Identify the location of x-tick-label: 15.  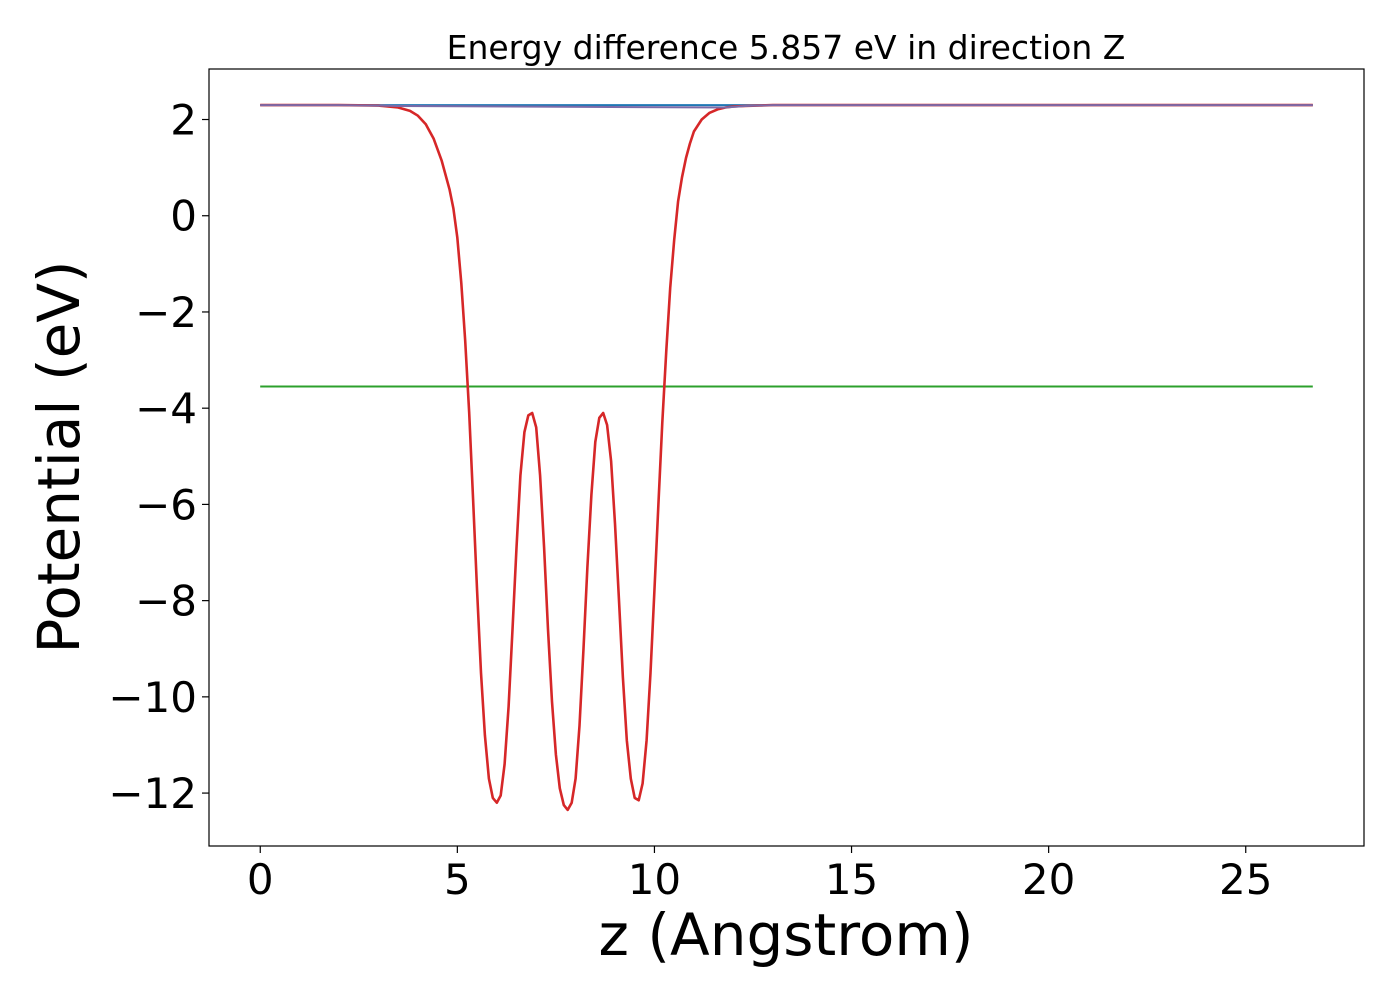
(851, 879).